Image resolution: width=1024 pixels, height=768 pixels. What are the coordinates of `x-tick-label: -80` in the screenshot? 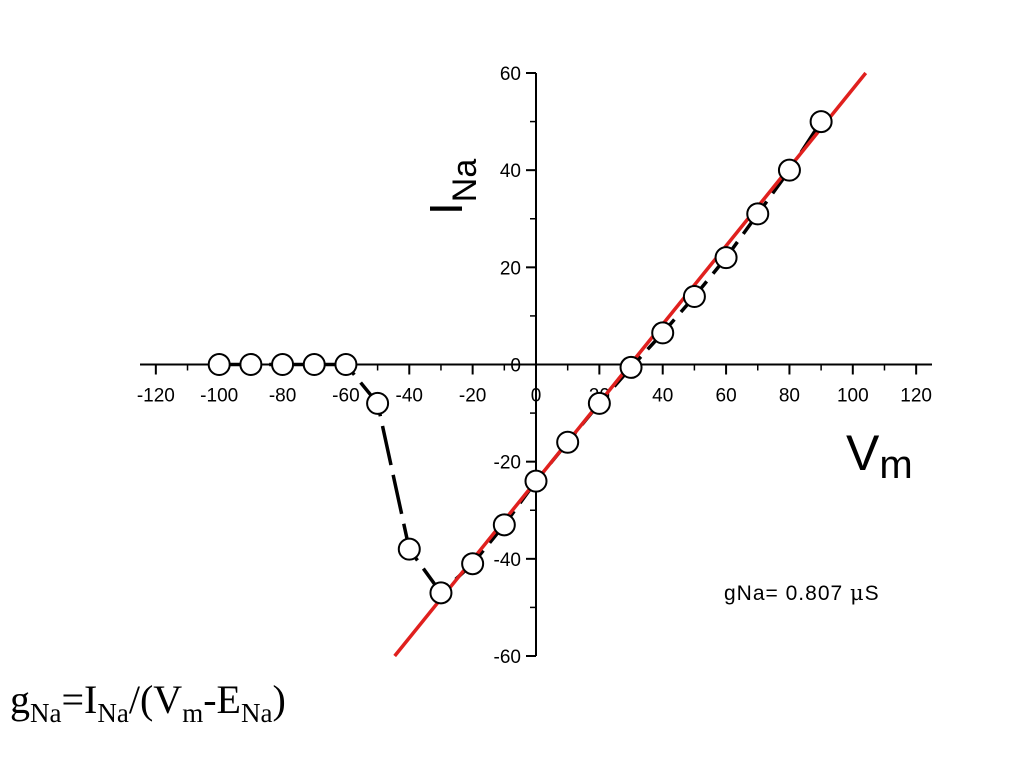 It's located at (282, 396).